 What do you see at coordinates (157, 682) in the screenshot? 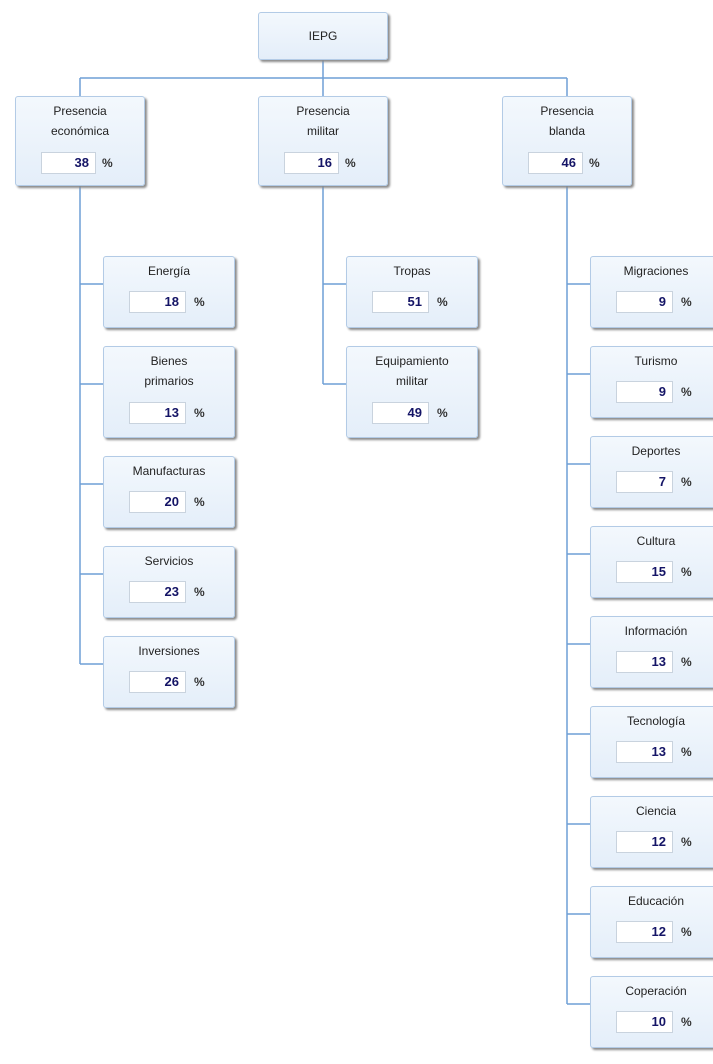
I see `value-field: 26` at bounding box center [157, 682].